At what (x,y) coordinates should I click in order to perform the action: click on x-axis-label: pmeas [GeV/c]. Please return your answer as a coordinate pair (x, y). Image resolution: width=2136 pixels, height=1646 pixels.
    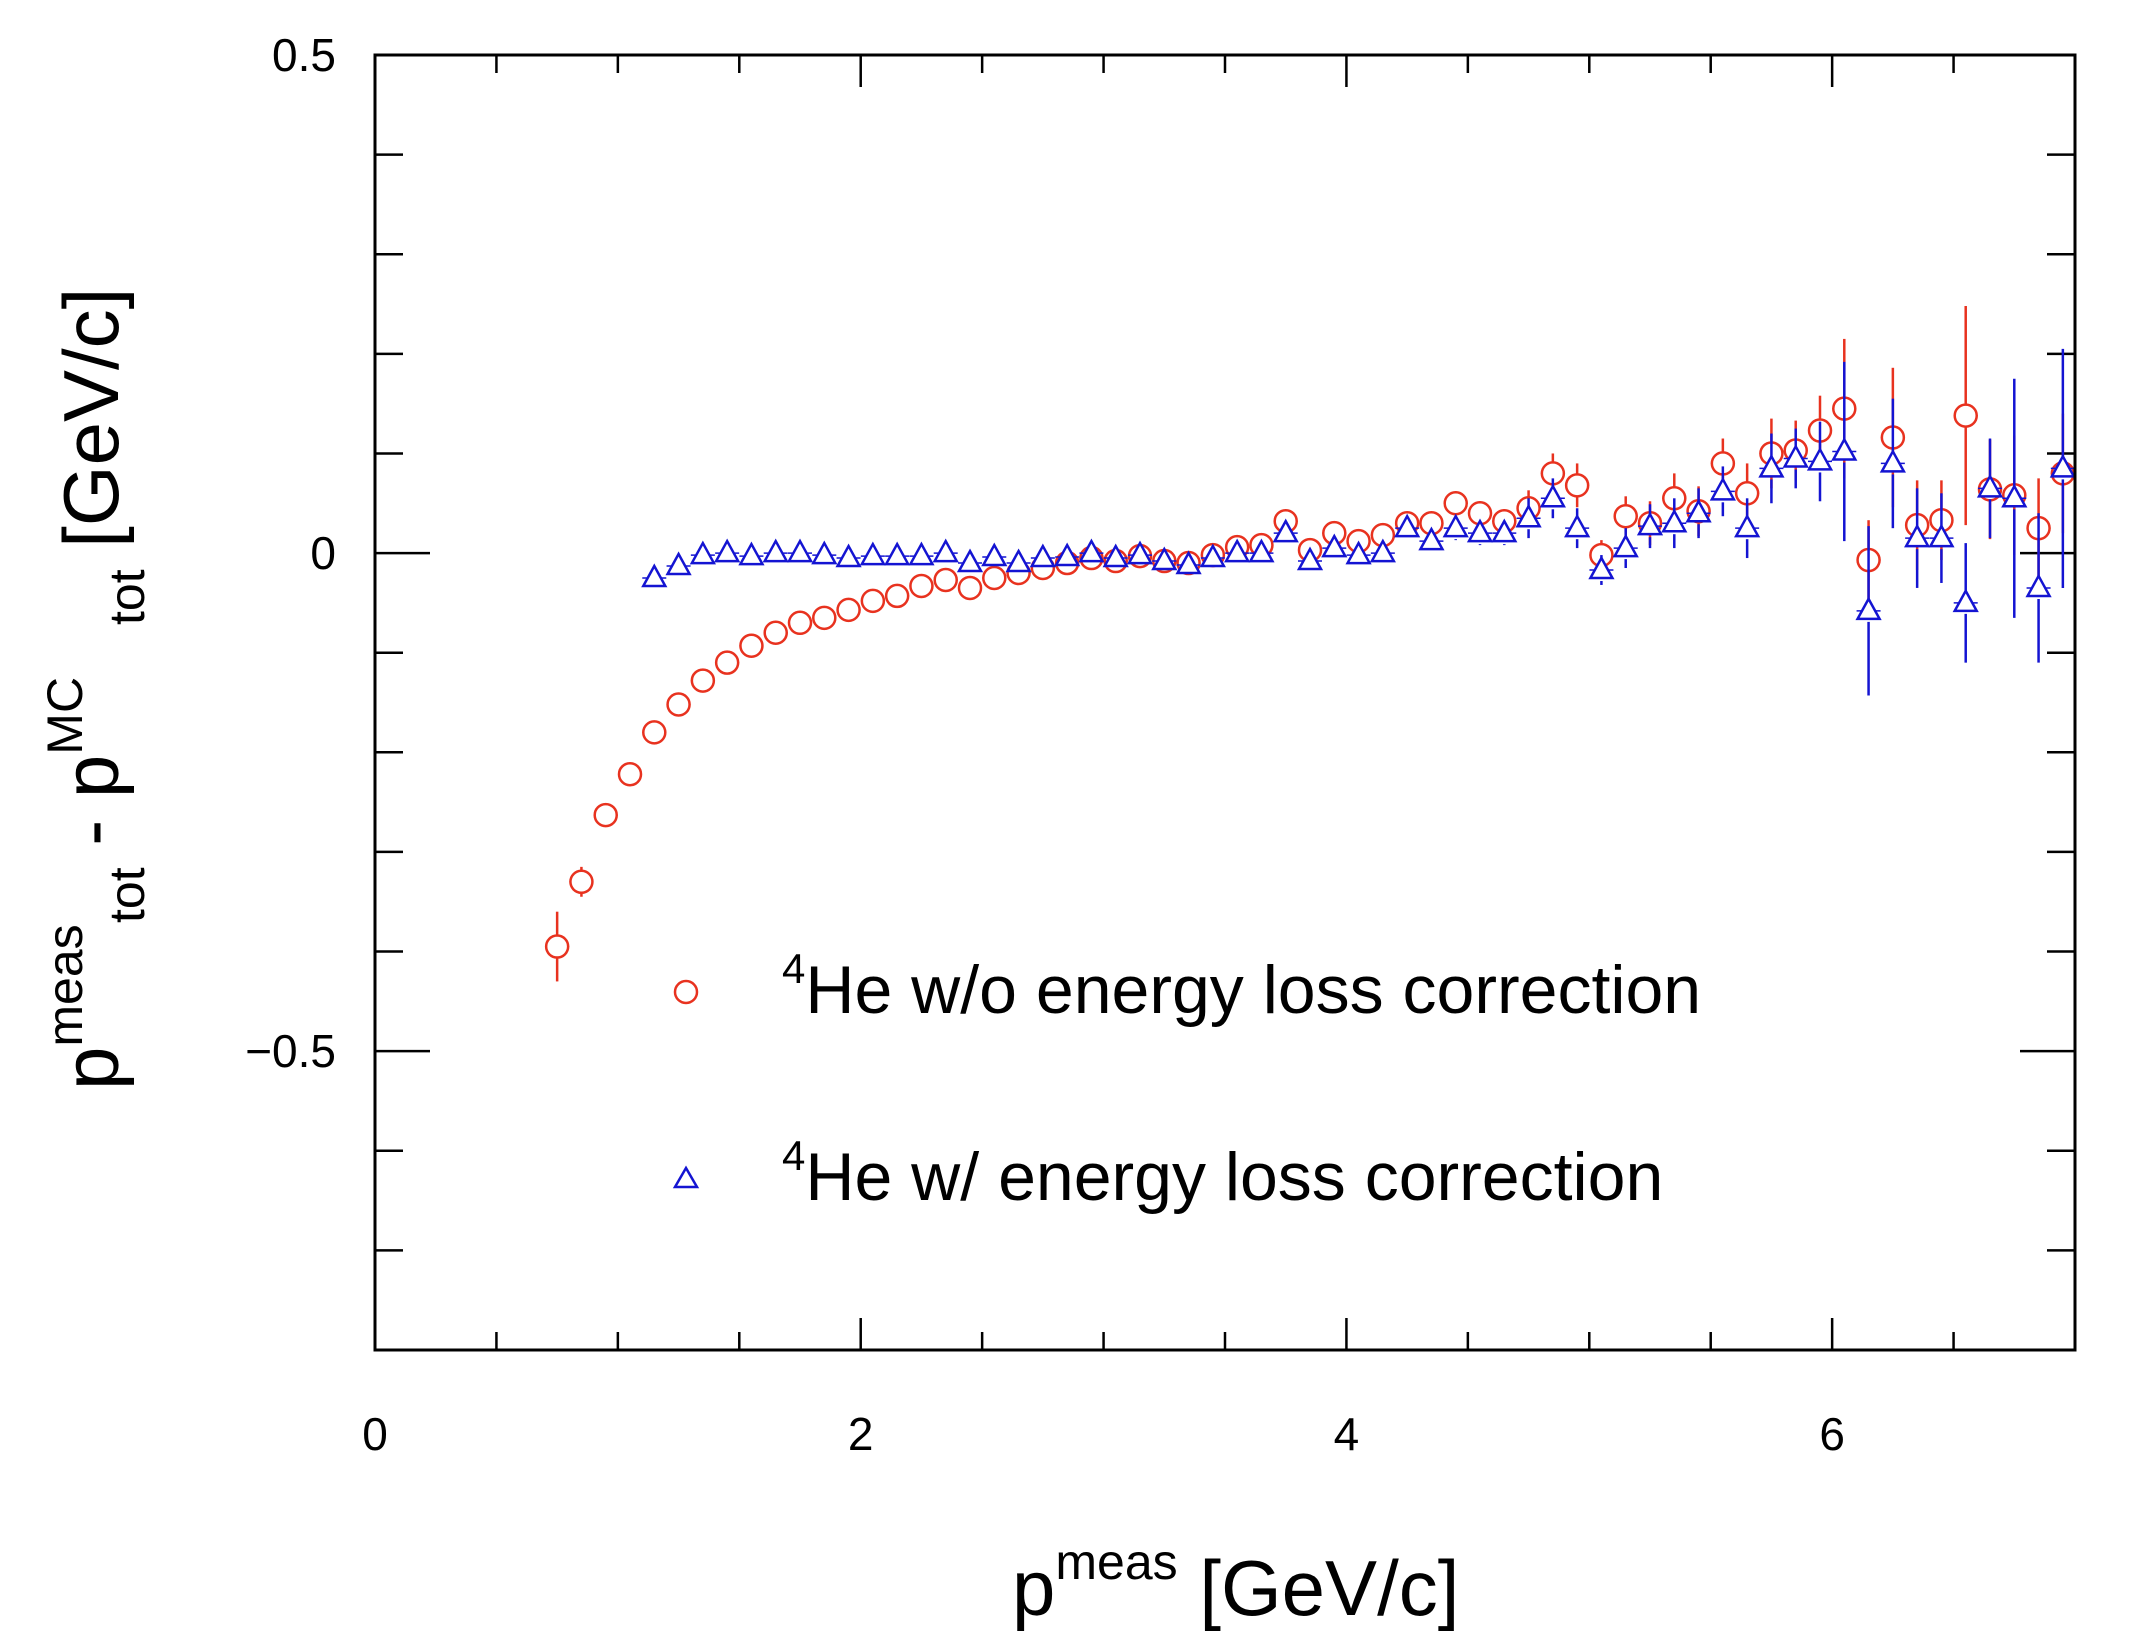
    Looking at the image, I should click on (1235, 1583).